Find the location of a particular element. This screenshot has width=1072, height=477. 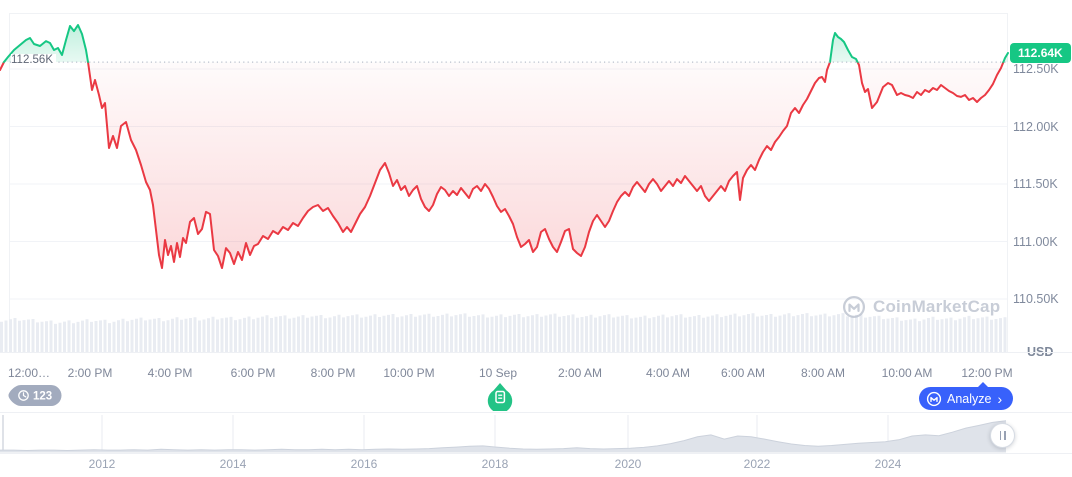

document-icon is located at coordinates (500, 397).